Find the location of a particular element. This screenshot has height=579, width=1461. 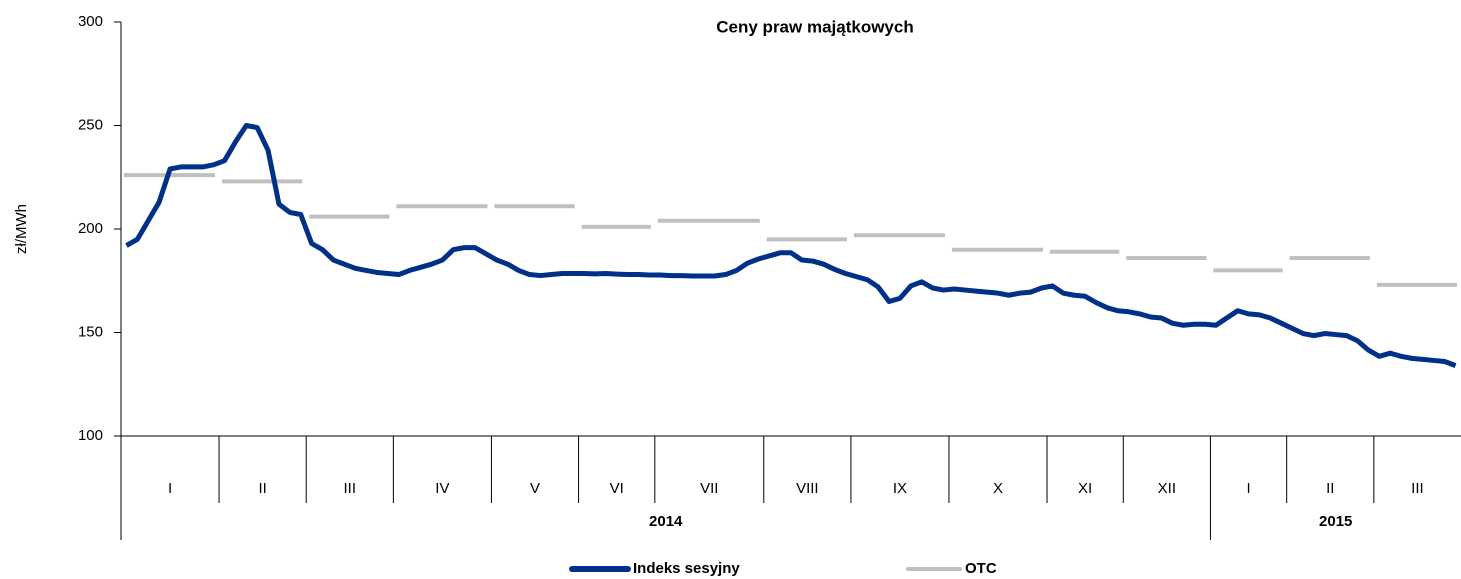

x-tick-label: IX is located at coordinates (900, 488).